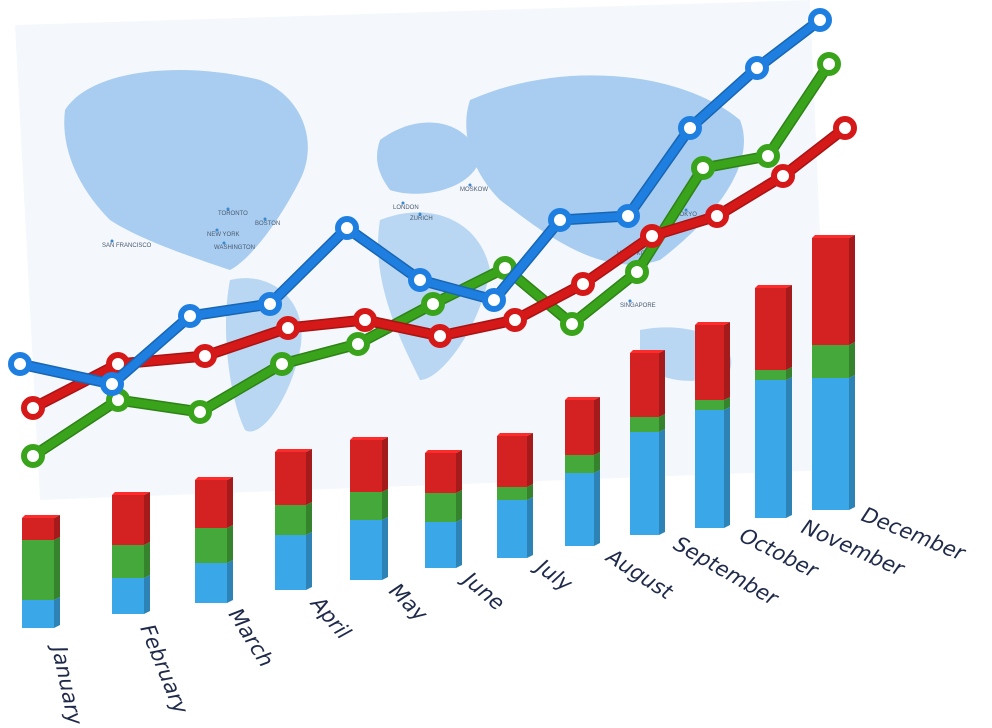 The width and height of the screenshot is (992, 728). I want to click on month-label-march: March, so click(251, 637).